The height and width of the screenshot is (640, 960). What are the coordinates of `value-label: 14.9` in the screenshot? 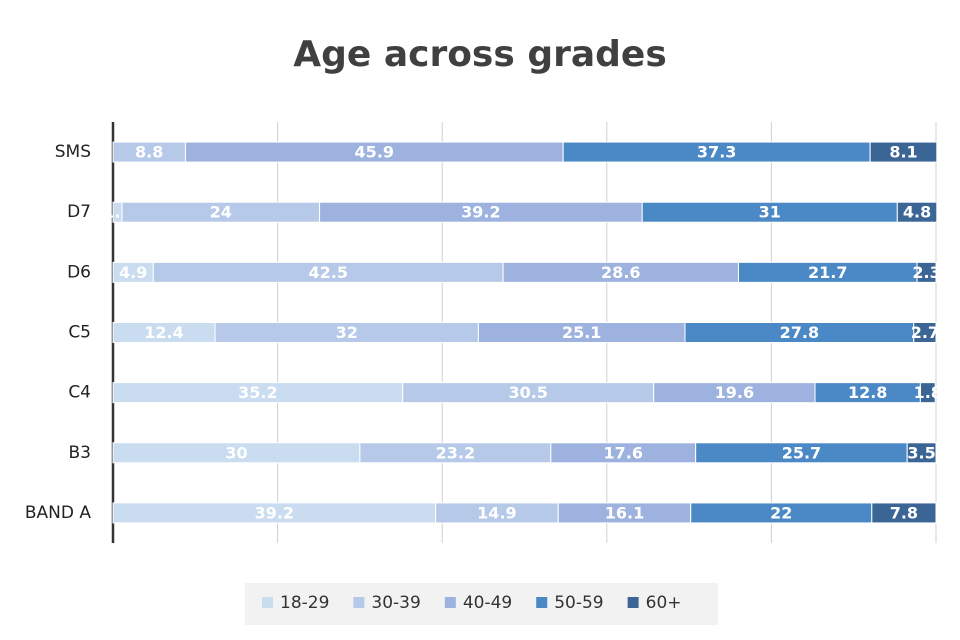 It's located at (496, 512).